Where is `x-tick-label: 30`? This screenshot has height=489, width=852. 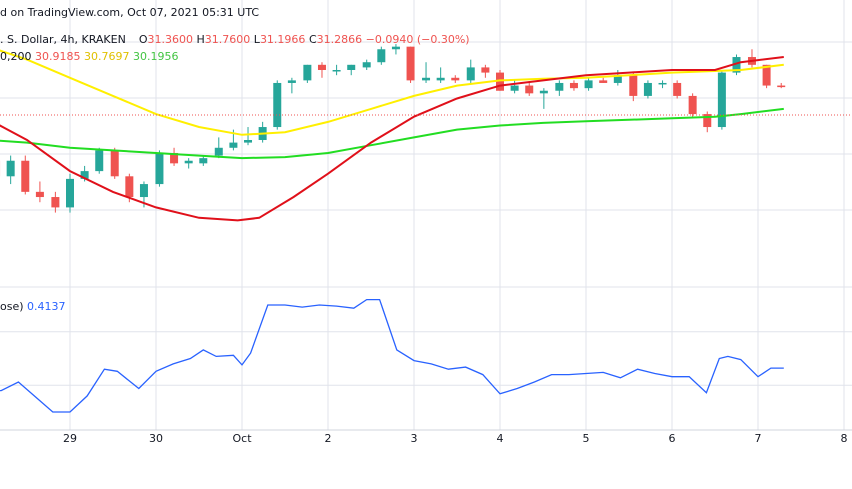
x-tick-label: 30 is located at coordinates (156, 438).